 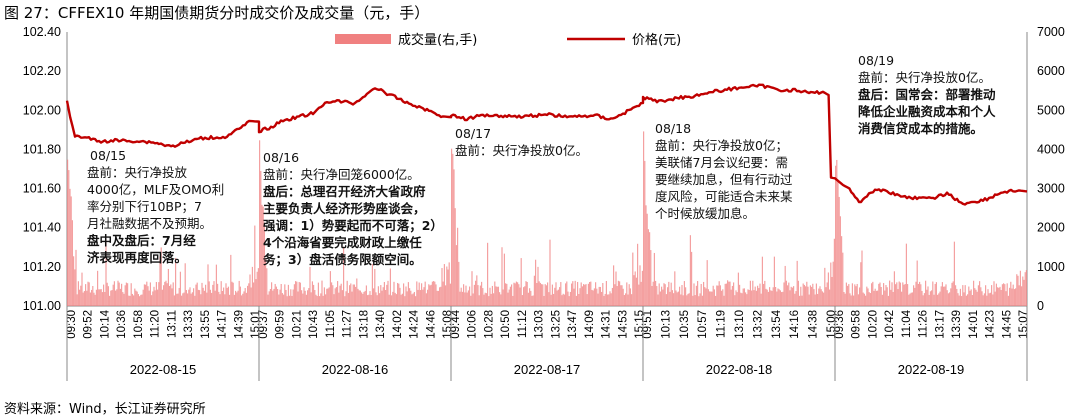 I want to click on annotation-4-line: 盘前：央行净投放0亿；, so click(x=721, y=145).